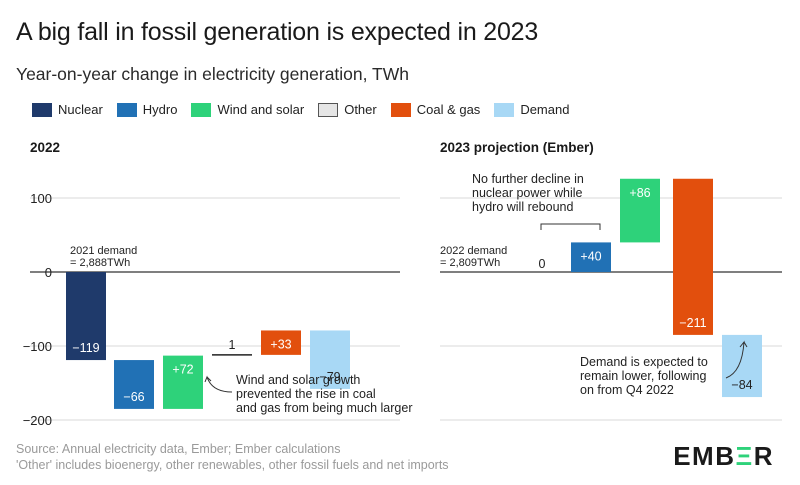 This screenshot has width=800, height=485. I want to click on legend-label: Other, so click(360, 109).